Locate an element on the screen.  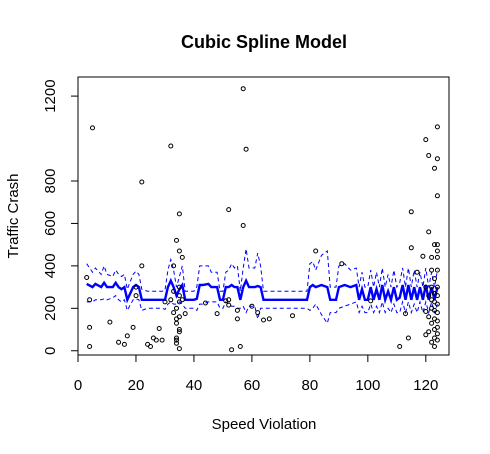
x-tick-label: 120 is located at coordinates (425, 385).